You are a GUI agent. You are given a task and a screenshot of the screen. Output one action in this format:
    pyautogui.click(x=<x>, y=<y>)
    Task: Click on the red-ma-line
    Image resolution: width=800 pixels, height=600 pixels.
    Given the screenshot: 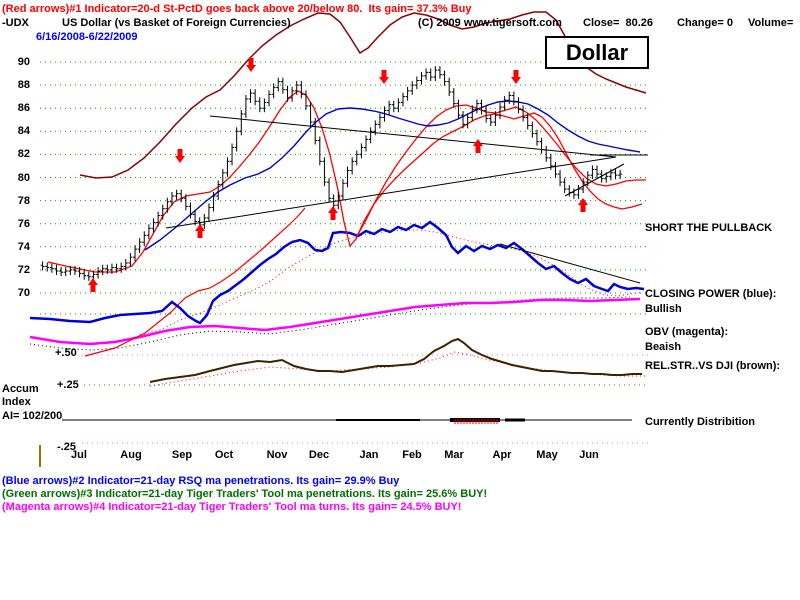 What is the action you would take?
    pyautogui.click(x=500, y=171)
    